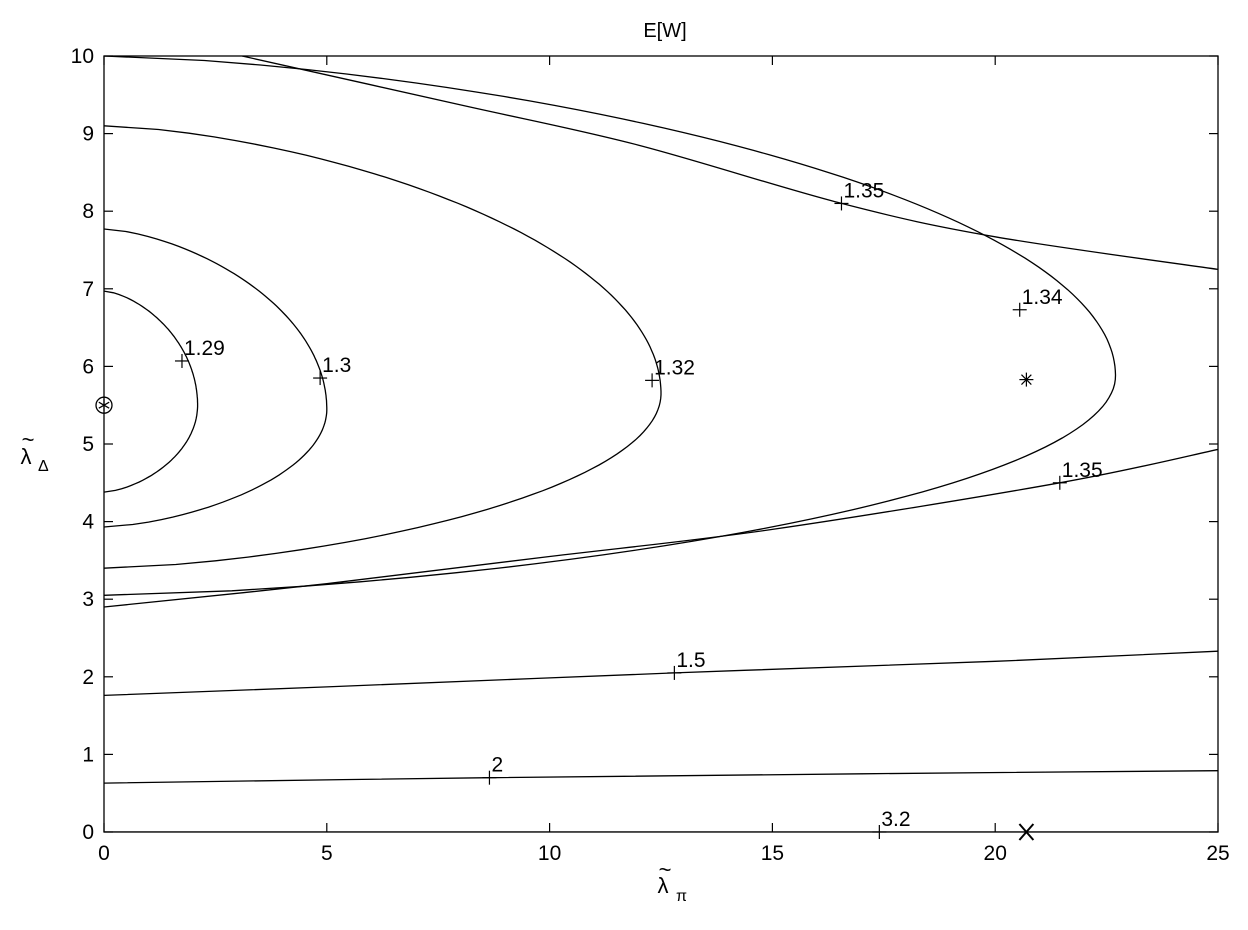 The image size is (1248, 930). I want to click on contour-label: 3.2, so click(895, 819).